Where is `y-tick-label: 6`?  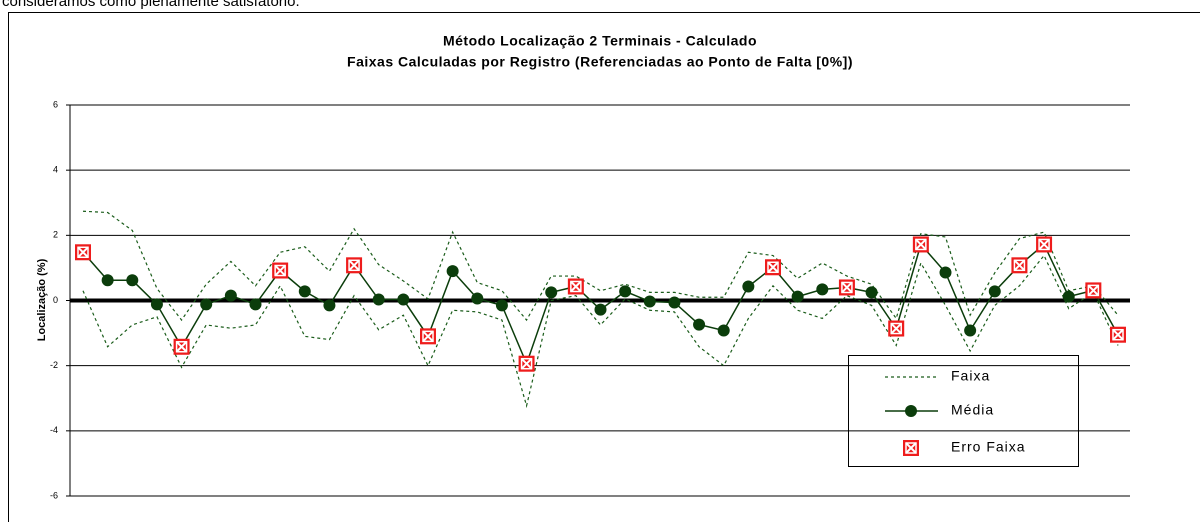
y-tick-label: 6 is located at coordinates (55, 104).